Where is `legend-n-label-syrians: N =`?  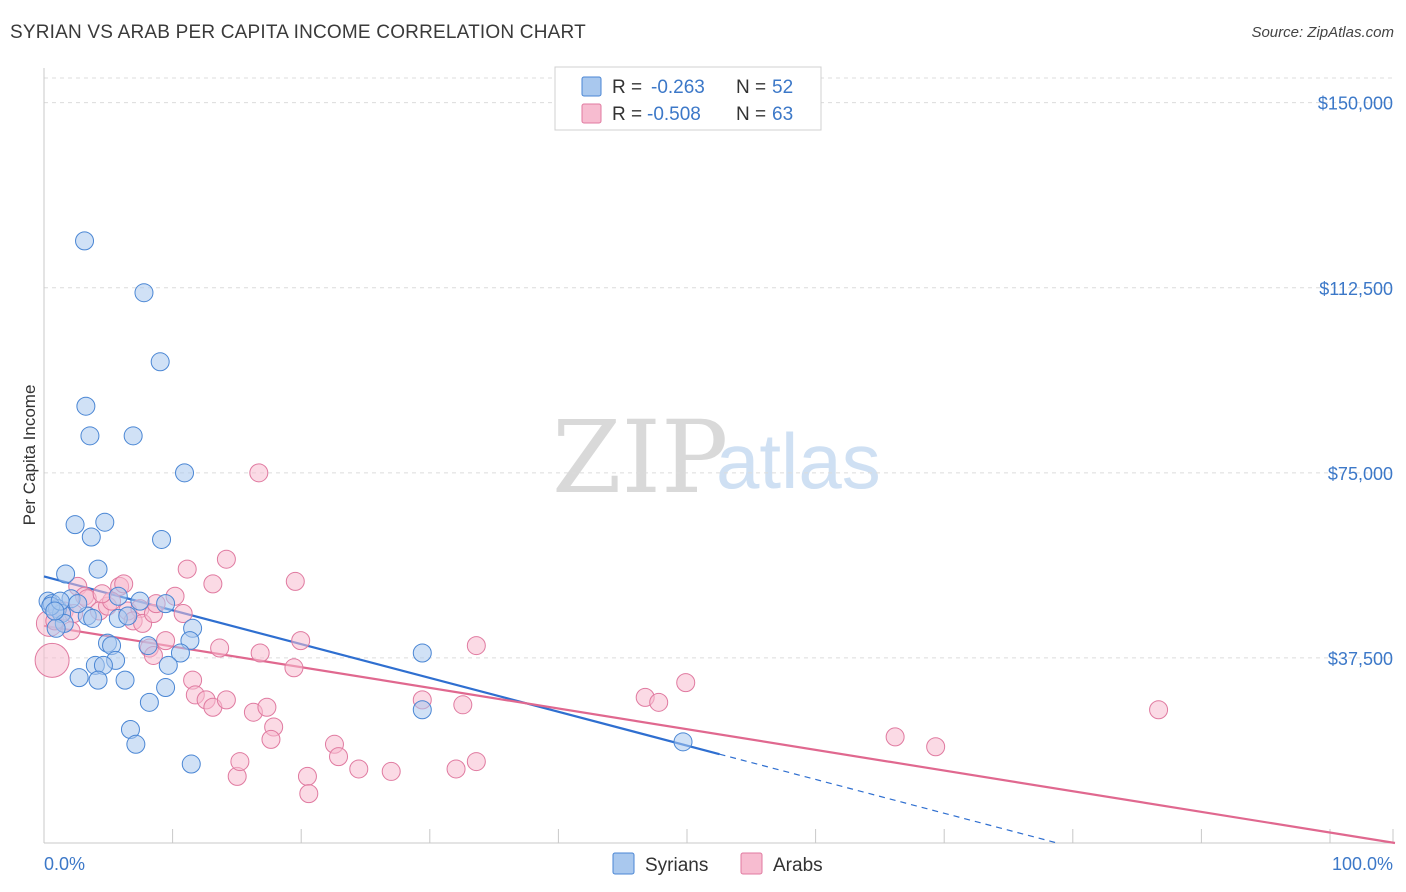 legend-n-label-syrians: N = is located at coordinates (751, 87).